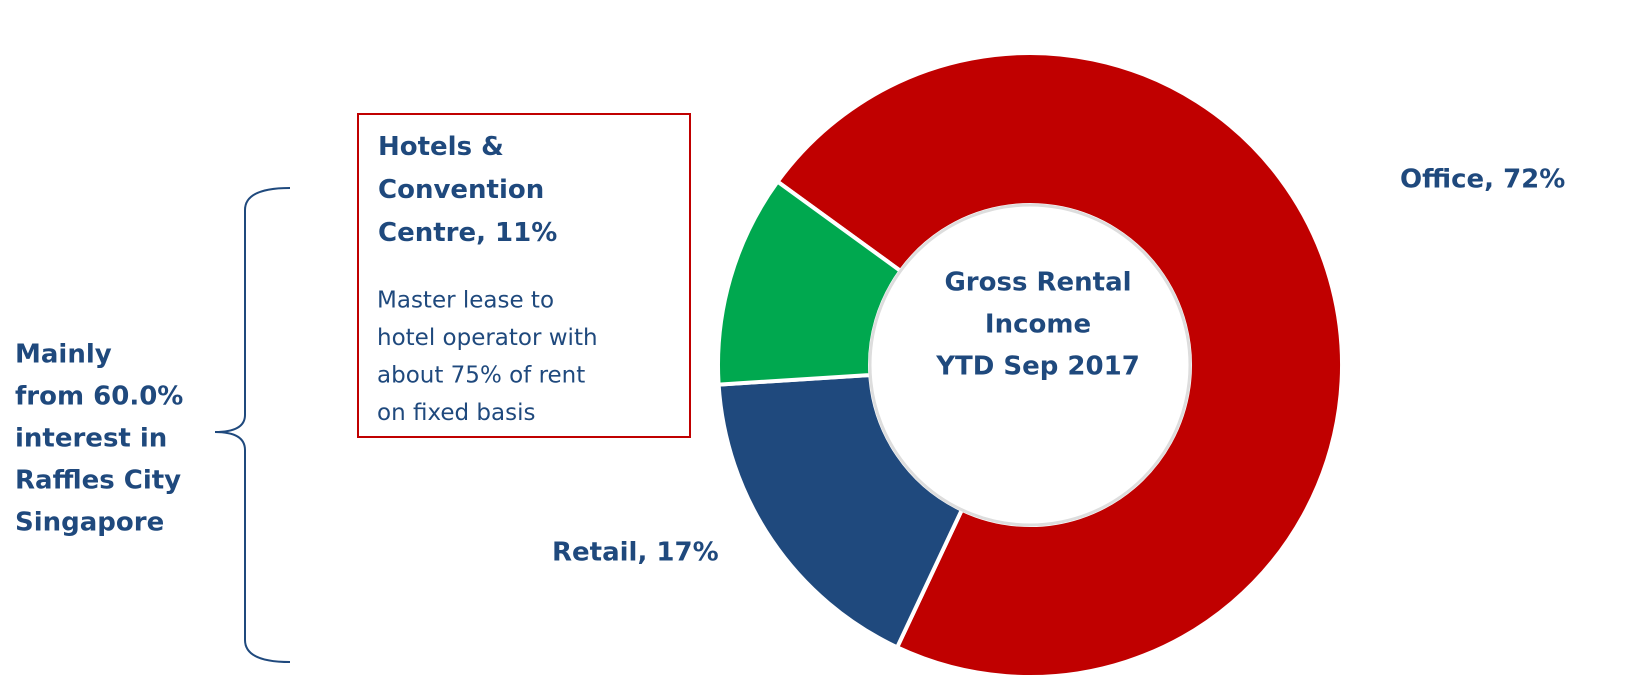 This screenshot has width=1635, height=692. I want to click on side-note: Singapore, so click(89, 523).